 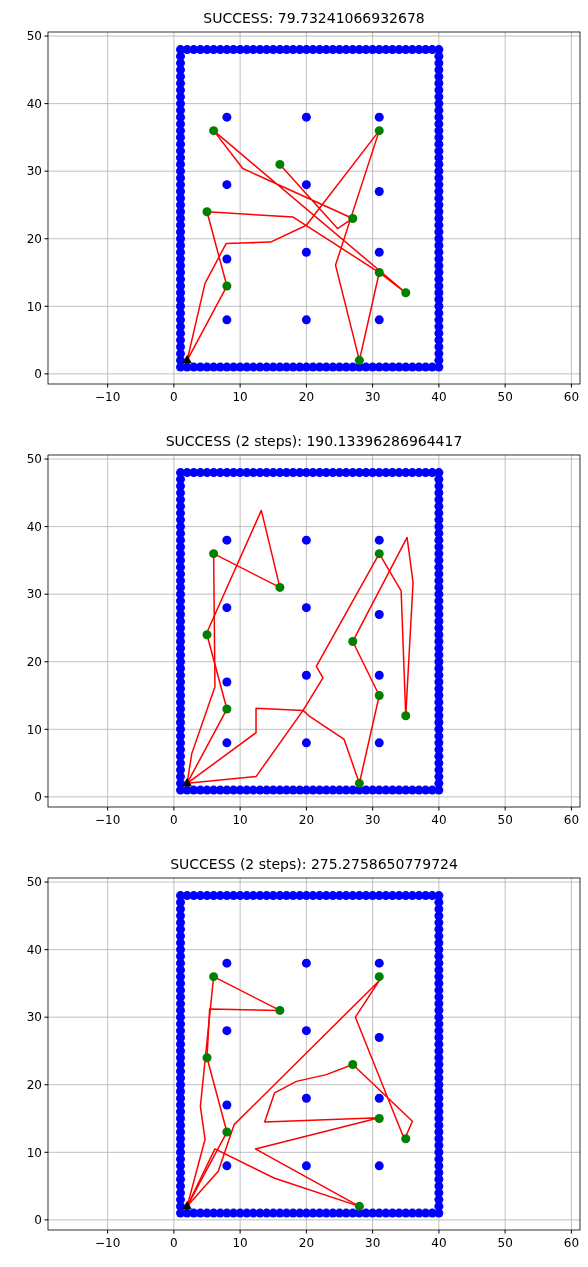 I want to click on chart-title: SUCCESS (2 steps): 275.2758650779724, so click(x=314, y=864).